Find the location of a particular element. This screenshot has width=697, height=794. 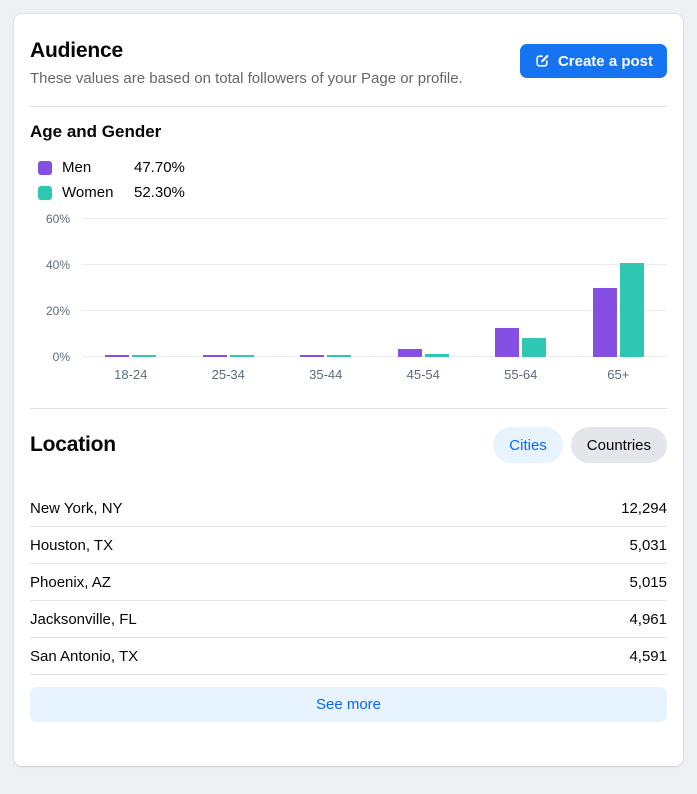

y-tick-label: 40% is located at coordinates (57, 264).